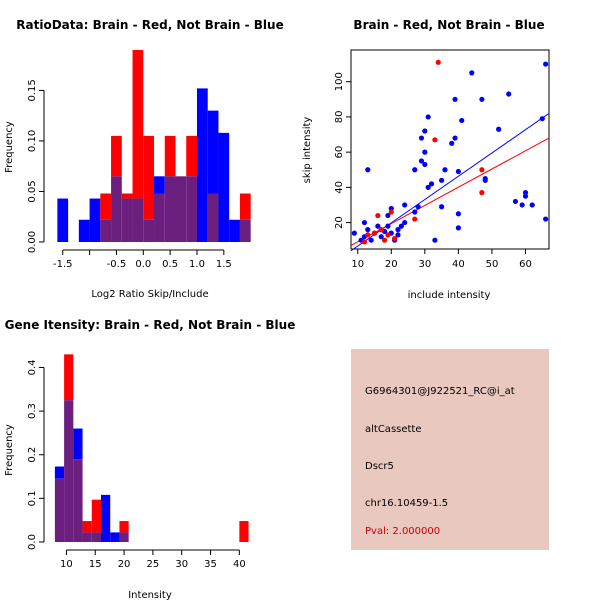  Describe the element at coordinates (450, 191) in the screenshot. I see `brain-fit-line` at that location.